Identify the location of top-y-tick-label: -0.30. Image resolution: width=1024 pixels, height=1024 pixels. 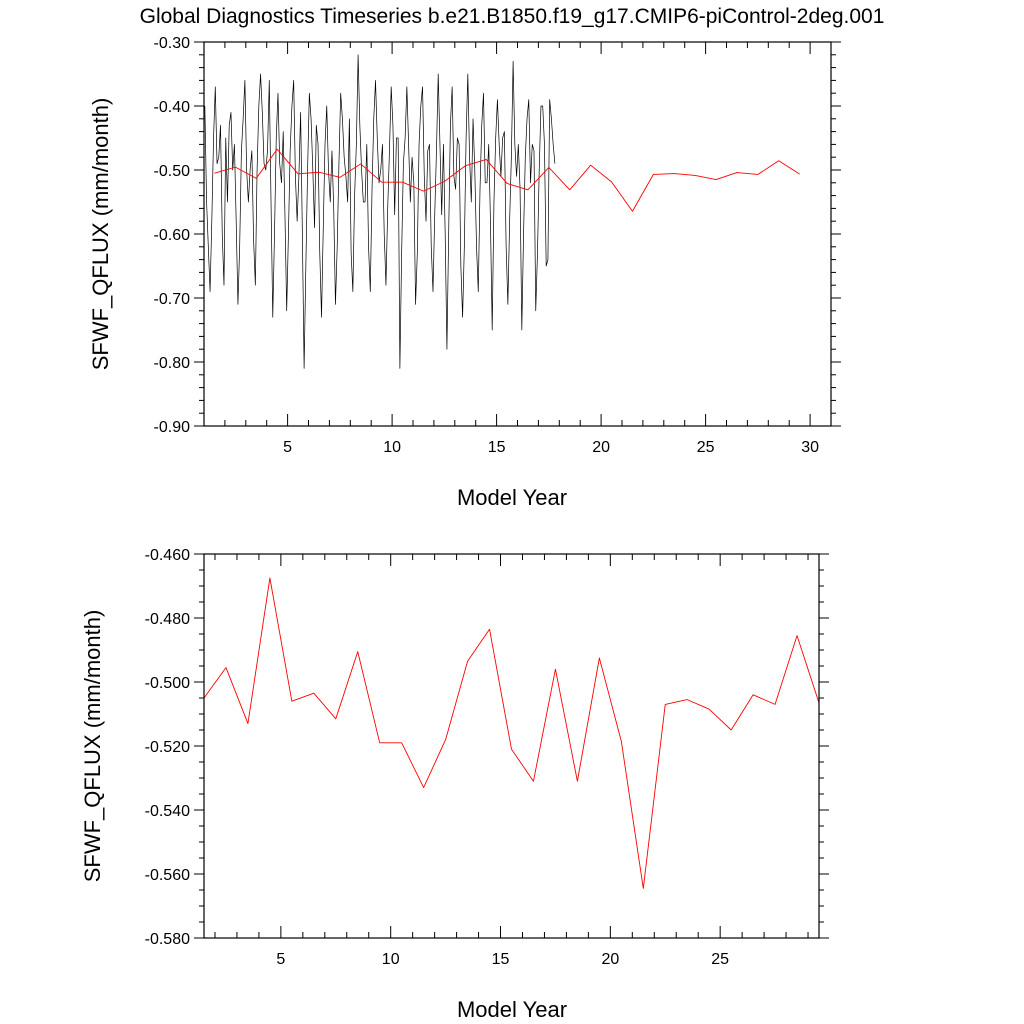
(172, 43).